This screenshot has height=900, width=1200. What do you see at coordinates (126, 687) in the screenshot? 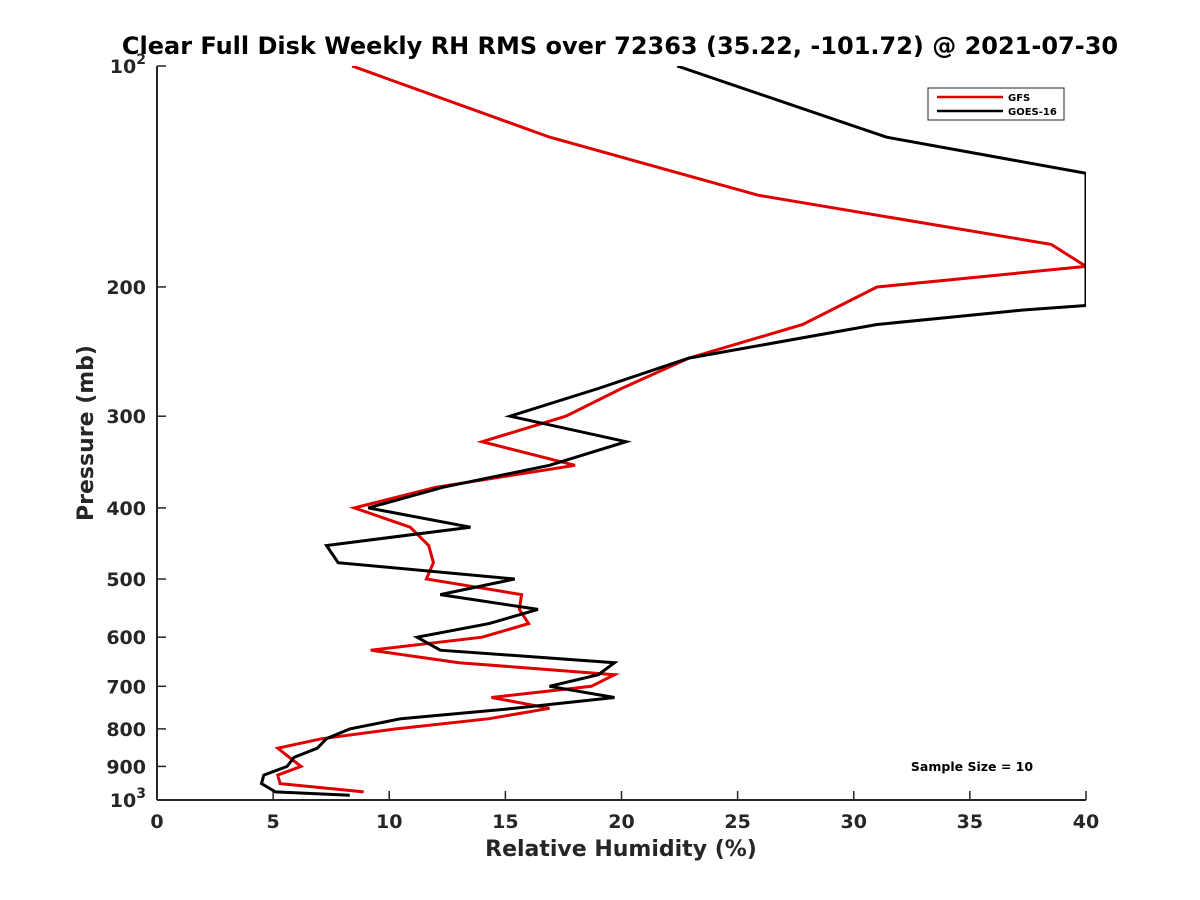
I see `y-tick-label: 700` at bounding box center [126, 687].